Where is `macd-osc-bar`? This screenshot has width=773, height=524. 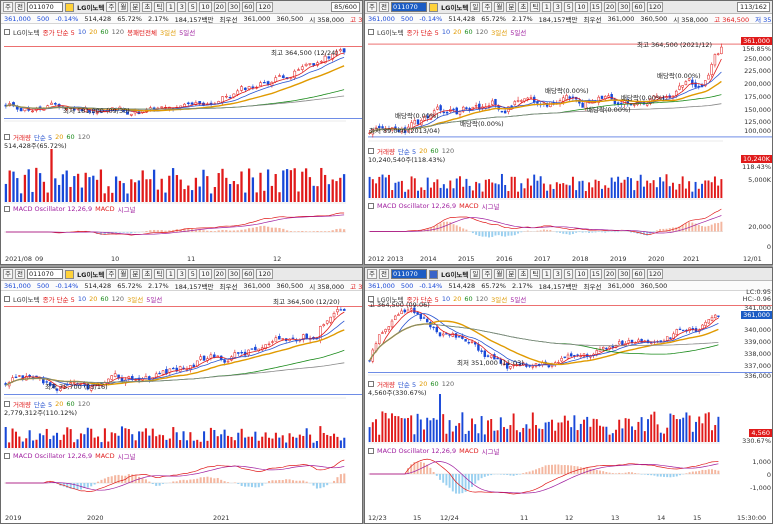 macd-osc-bar is located at coordinates (269, 481).